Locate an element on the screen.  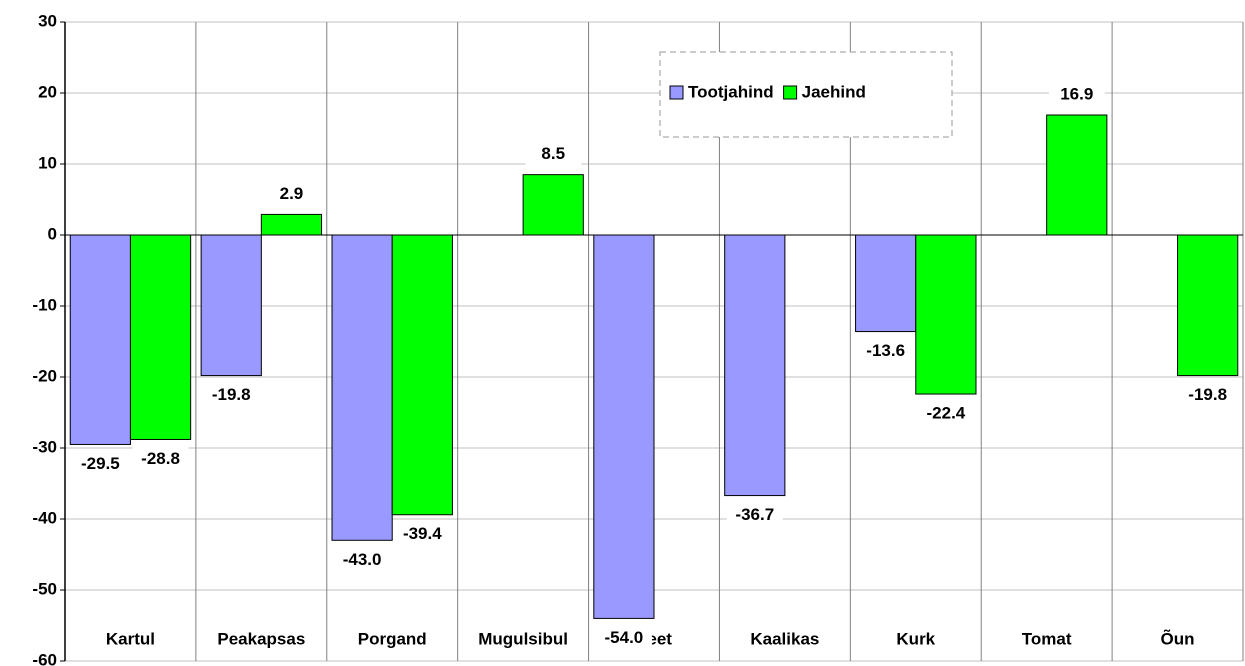
y-tick-label: 20 is located at coordinates (47, 91).